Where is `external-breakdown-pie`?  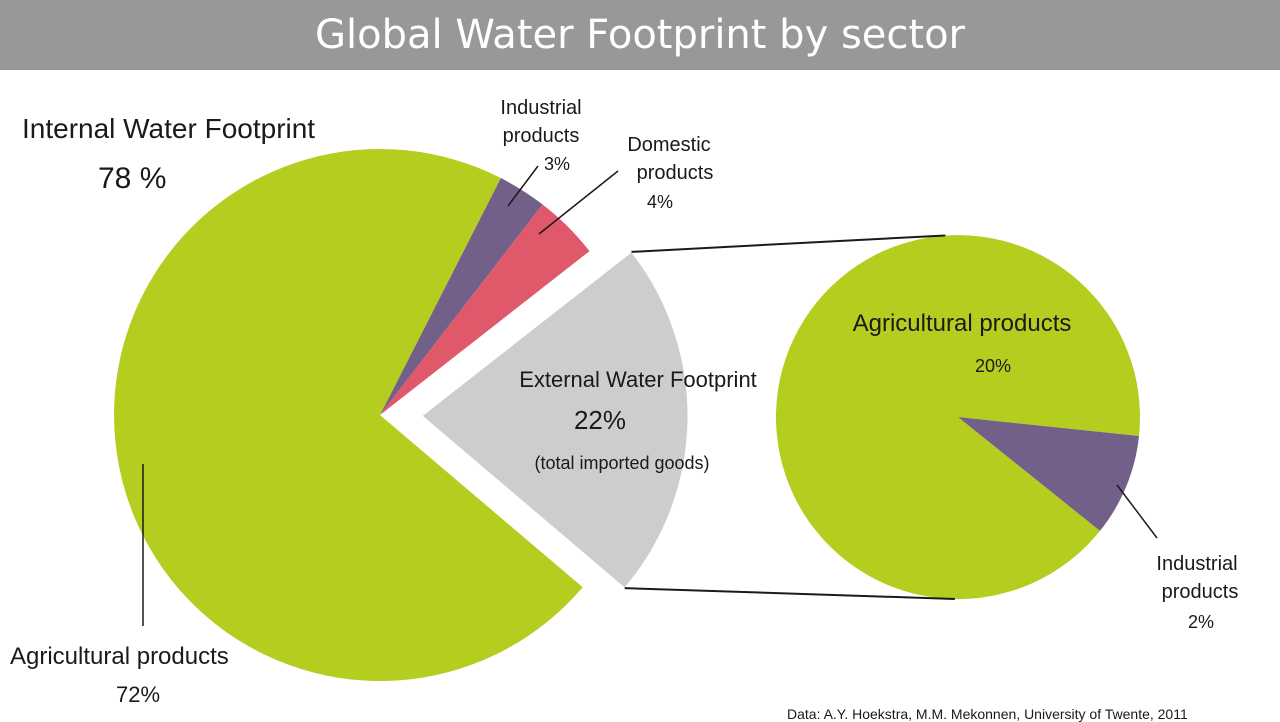 external-breakdown-pie is located at coordinates (957, 417).